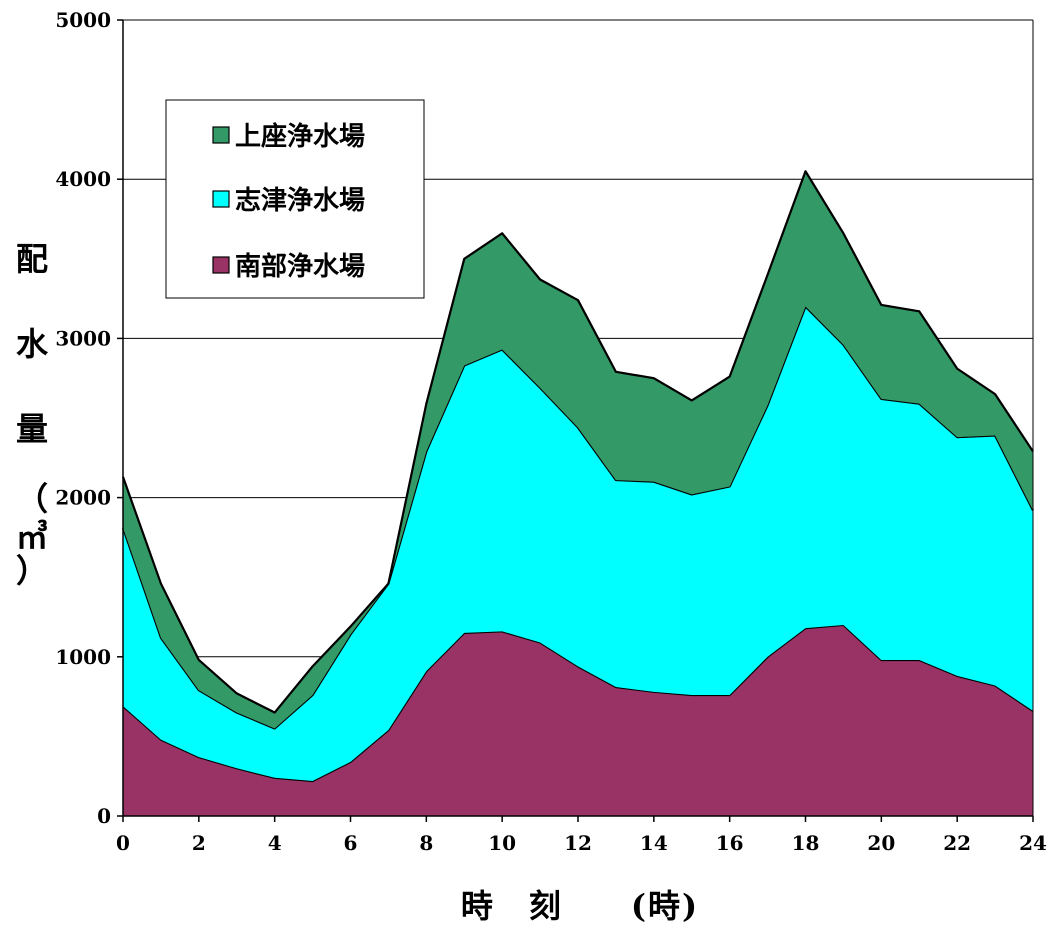  I want to click on y-axis-title-char: ㎥, so click(33, 537).